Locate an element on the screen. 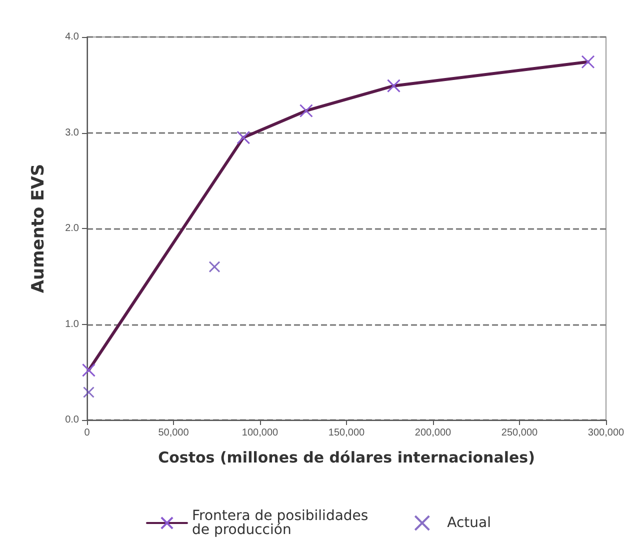  x-tick-label: 0 is located at coordinates (87, 433).